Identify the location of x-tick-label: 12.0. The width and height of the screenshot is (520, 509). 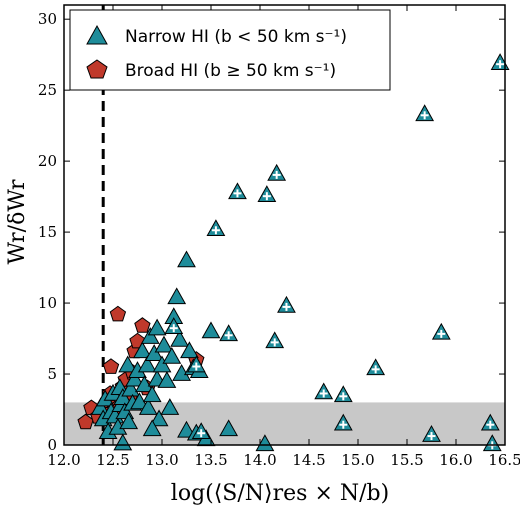
(63, 460).